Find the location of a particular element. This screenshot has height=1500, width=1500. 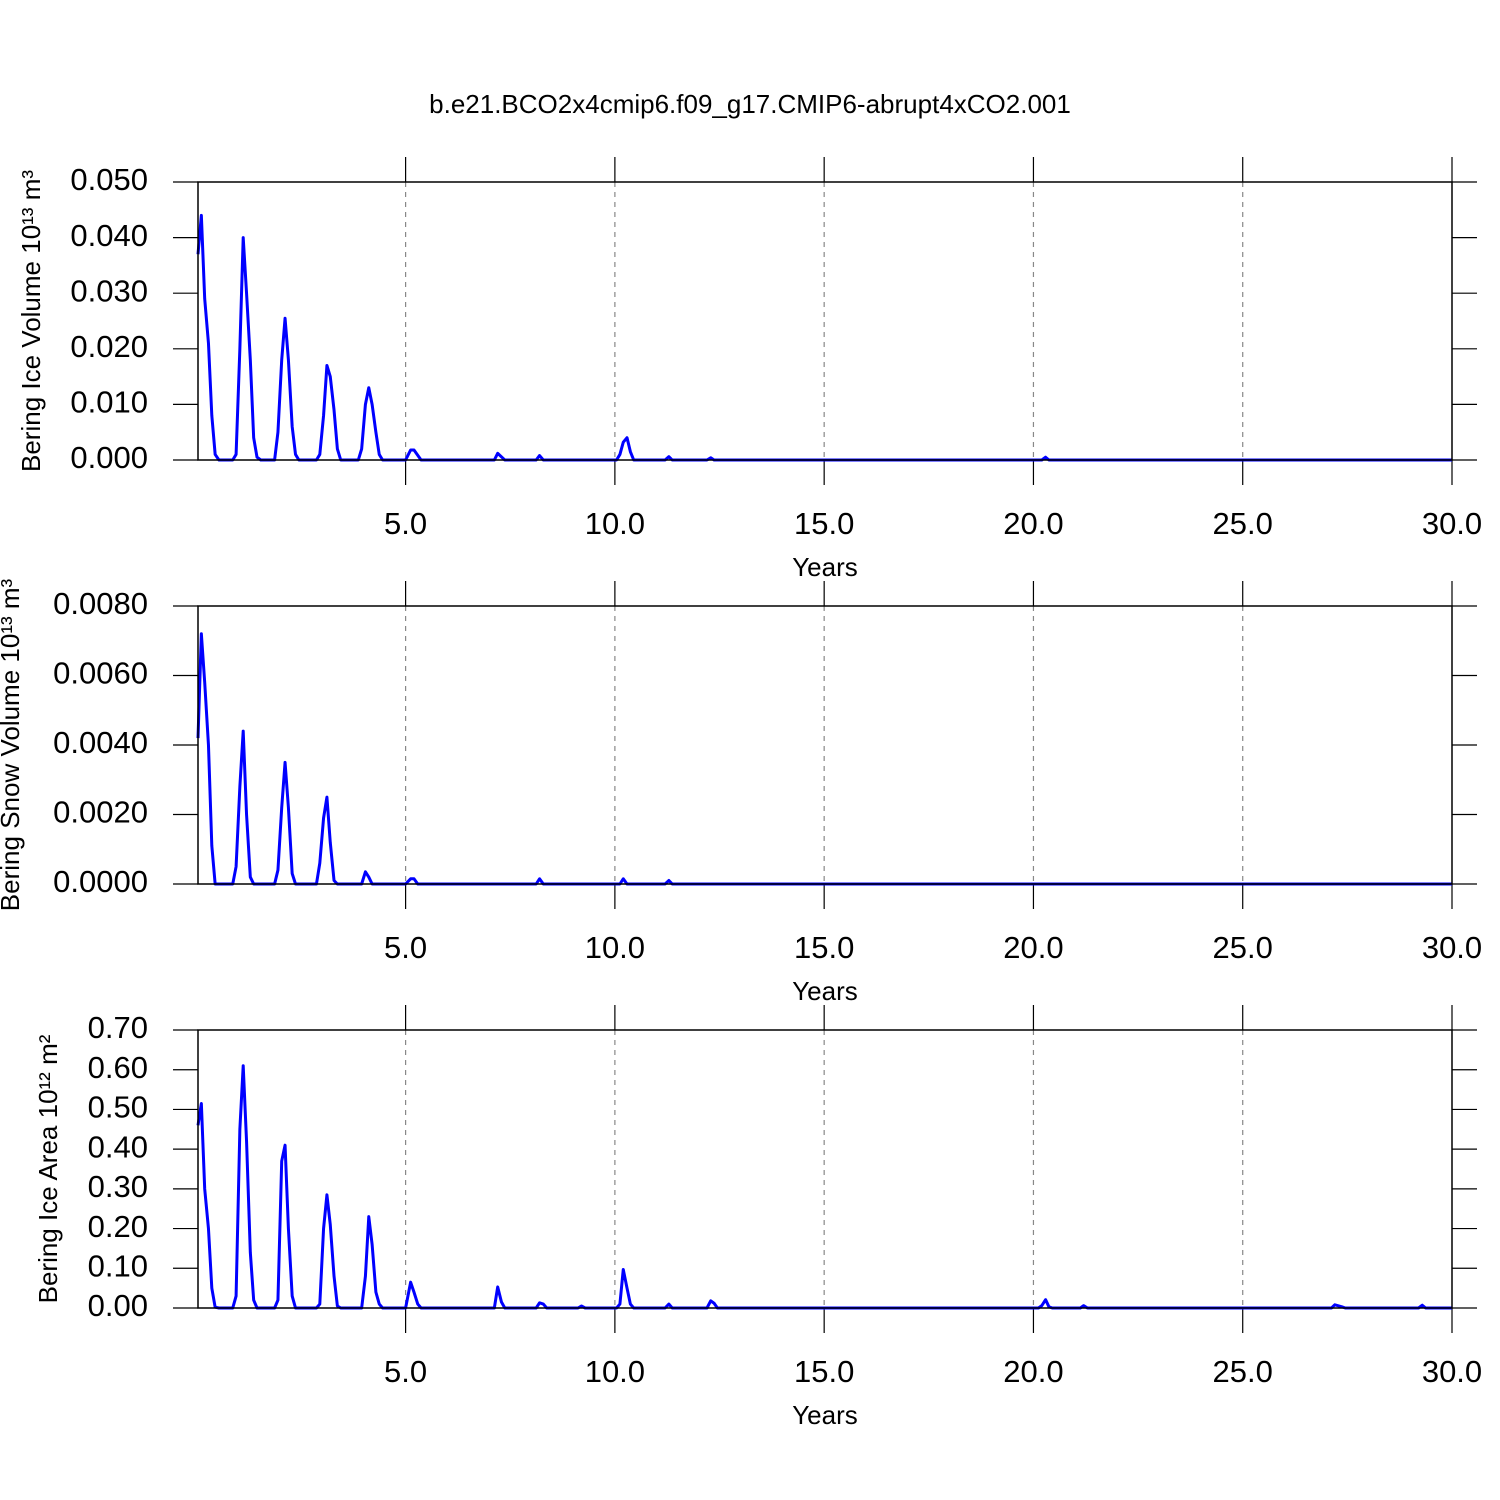

y-axis-label: Bering Ice Volume 10¹³ m³ is located at coordinates (31, 321).